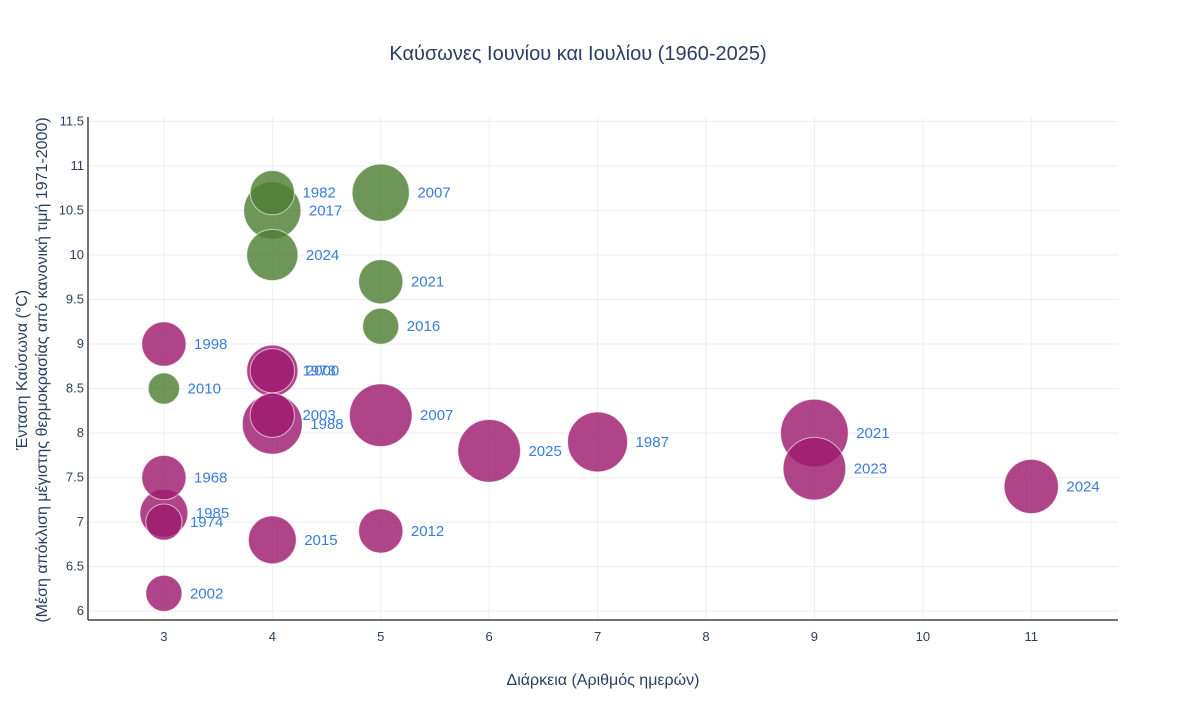 The width and height of the screenshot is (1200, 706). I want to click on data-label-2003: 2003, so click(318, 415).